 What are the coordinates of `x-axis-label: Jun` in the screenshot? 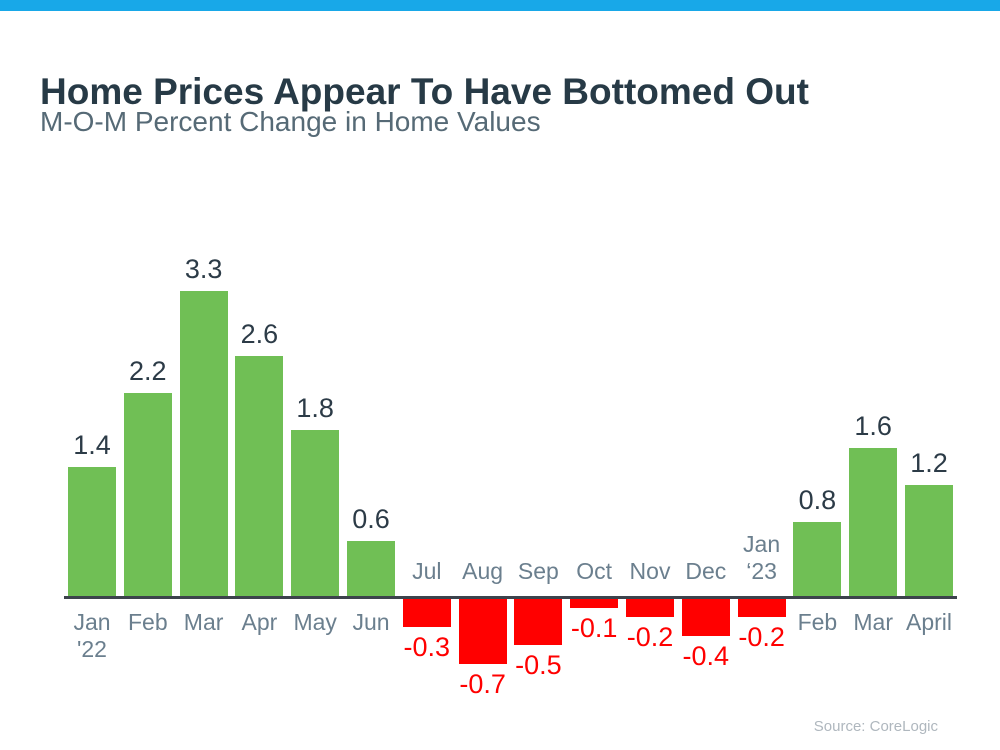 It's located at (371, 622).